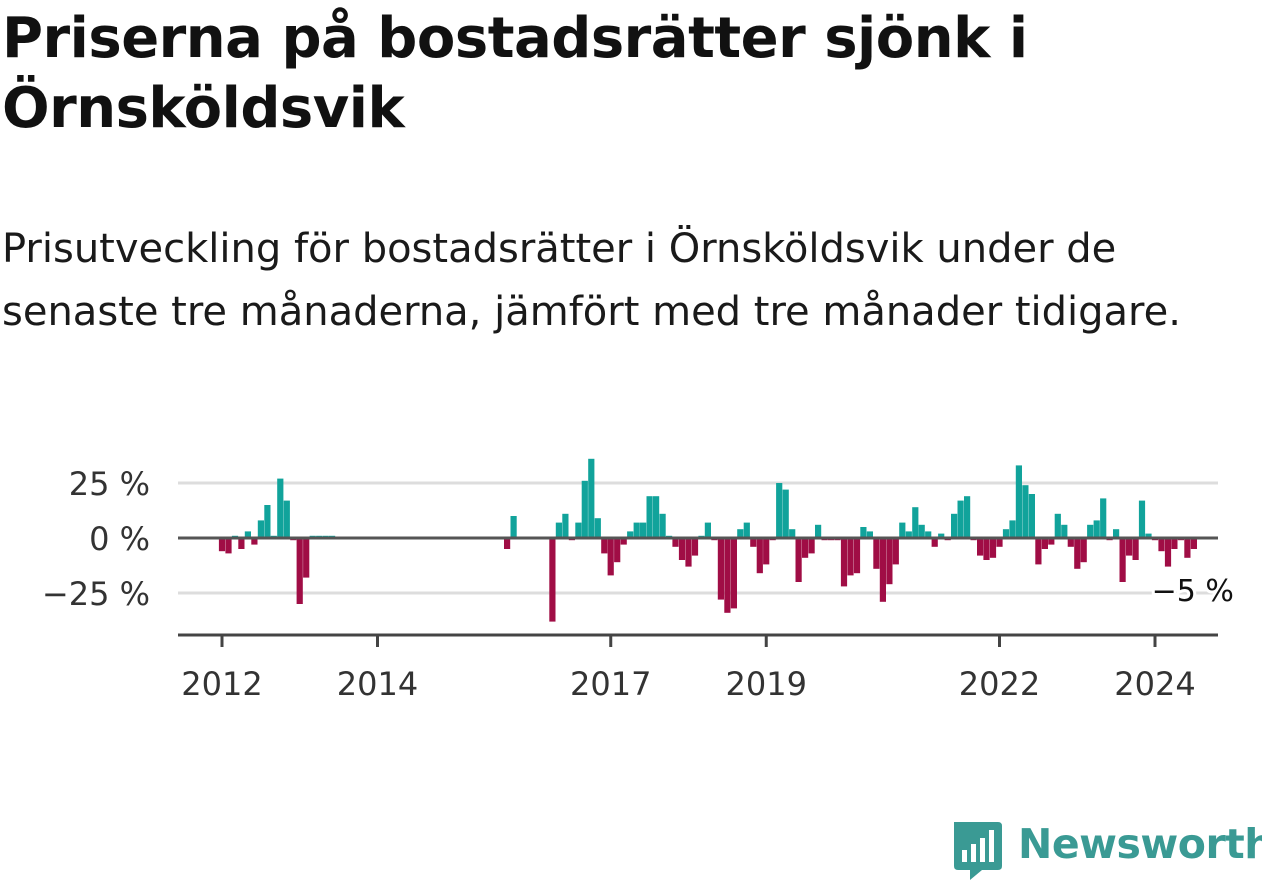 The image size is (1262, 880). I want to click on brand-name: Newsworthy, so click(1140, 844).